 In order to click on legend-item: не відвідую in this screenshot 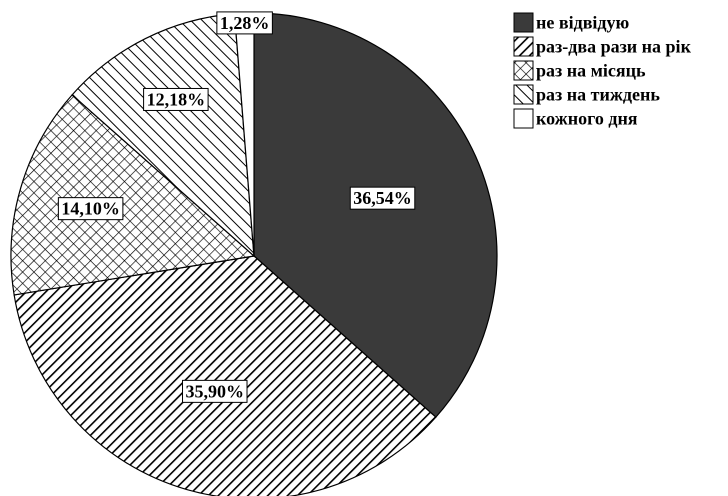, I will do `click(572, 23)`.